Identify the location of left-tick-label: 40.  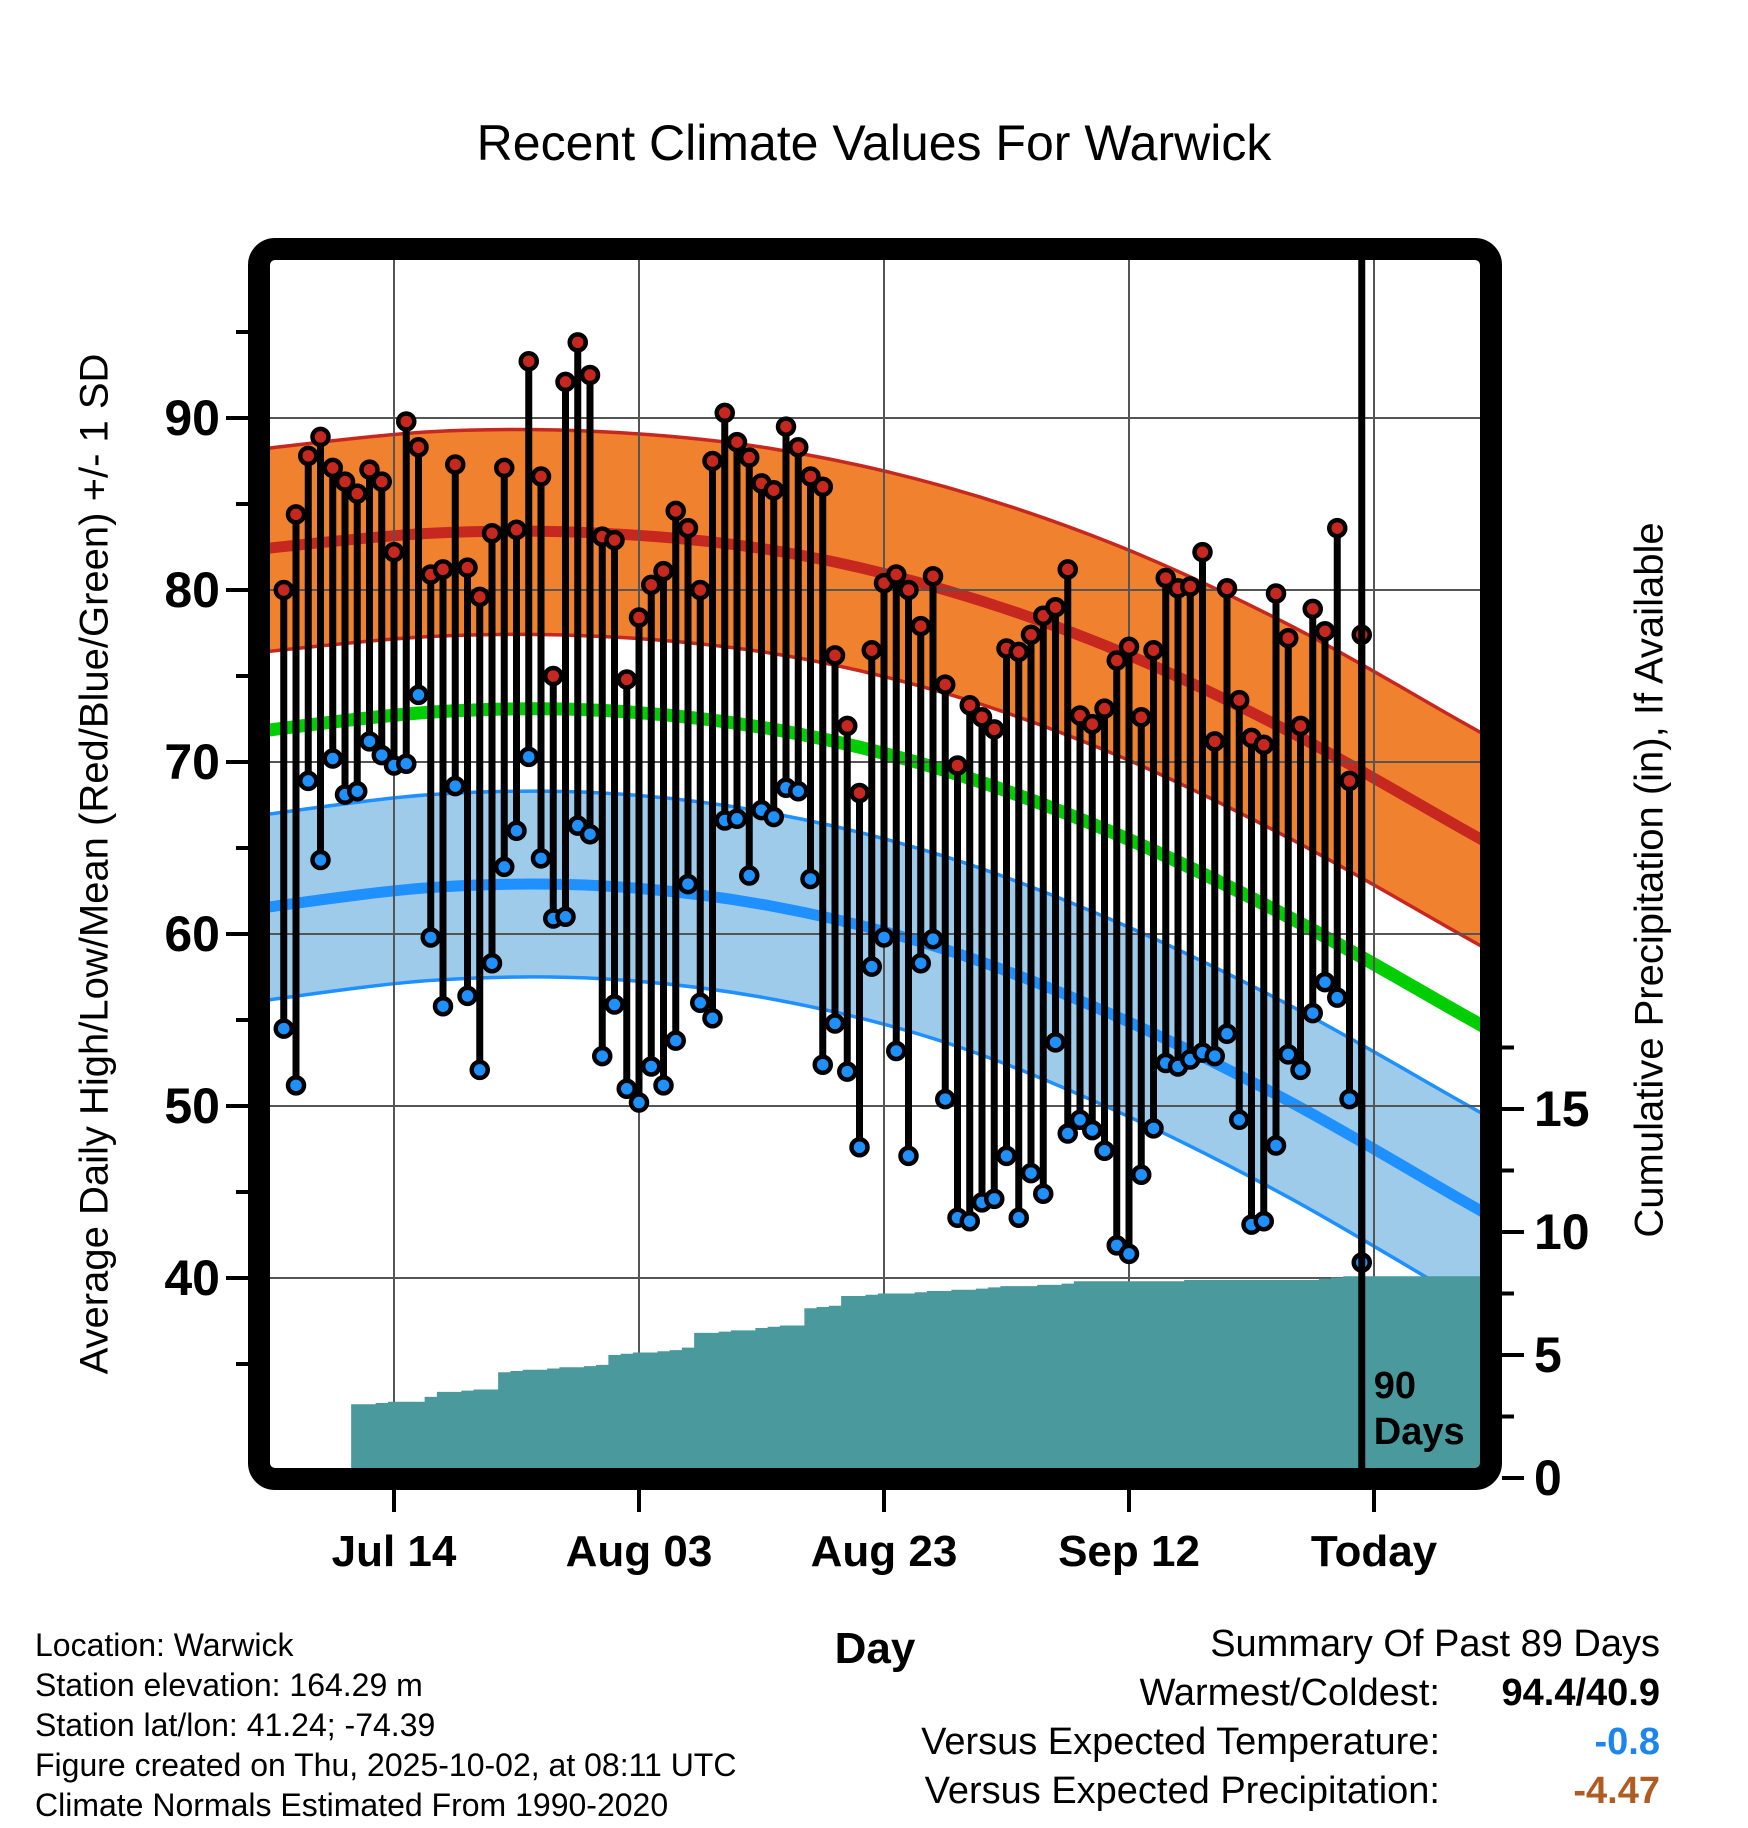
(192, 1278).